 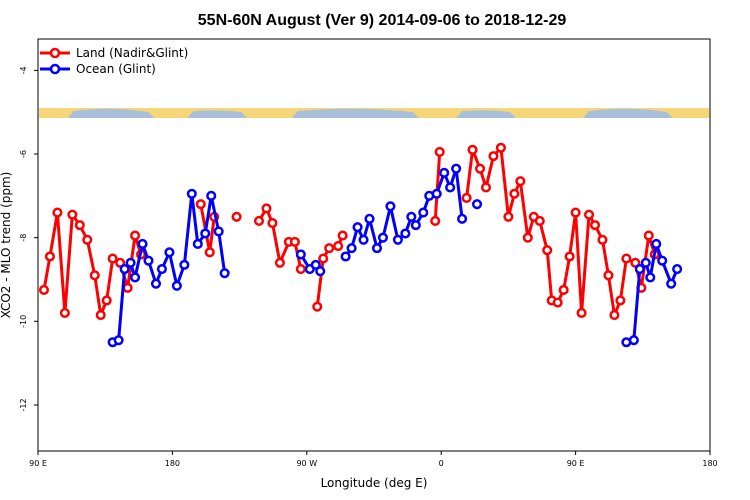 I want to click on world-map-strip, so click(x=374, y=113).